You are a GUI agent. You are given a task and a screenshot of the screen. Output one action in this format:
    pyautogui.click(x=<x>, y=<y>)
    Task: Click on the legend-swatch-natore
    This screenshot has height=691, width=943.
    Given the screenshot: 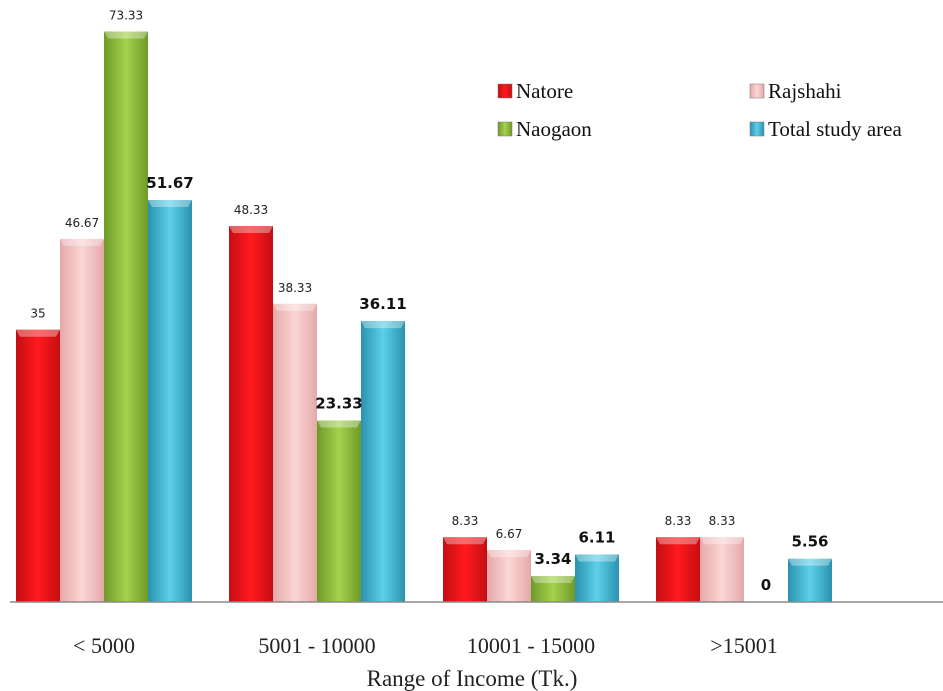 What is the action you would take?
    pyautogui.click(x=505, y=91)
    